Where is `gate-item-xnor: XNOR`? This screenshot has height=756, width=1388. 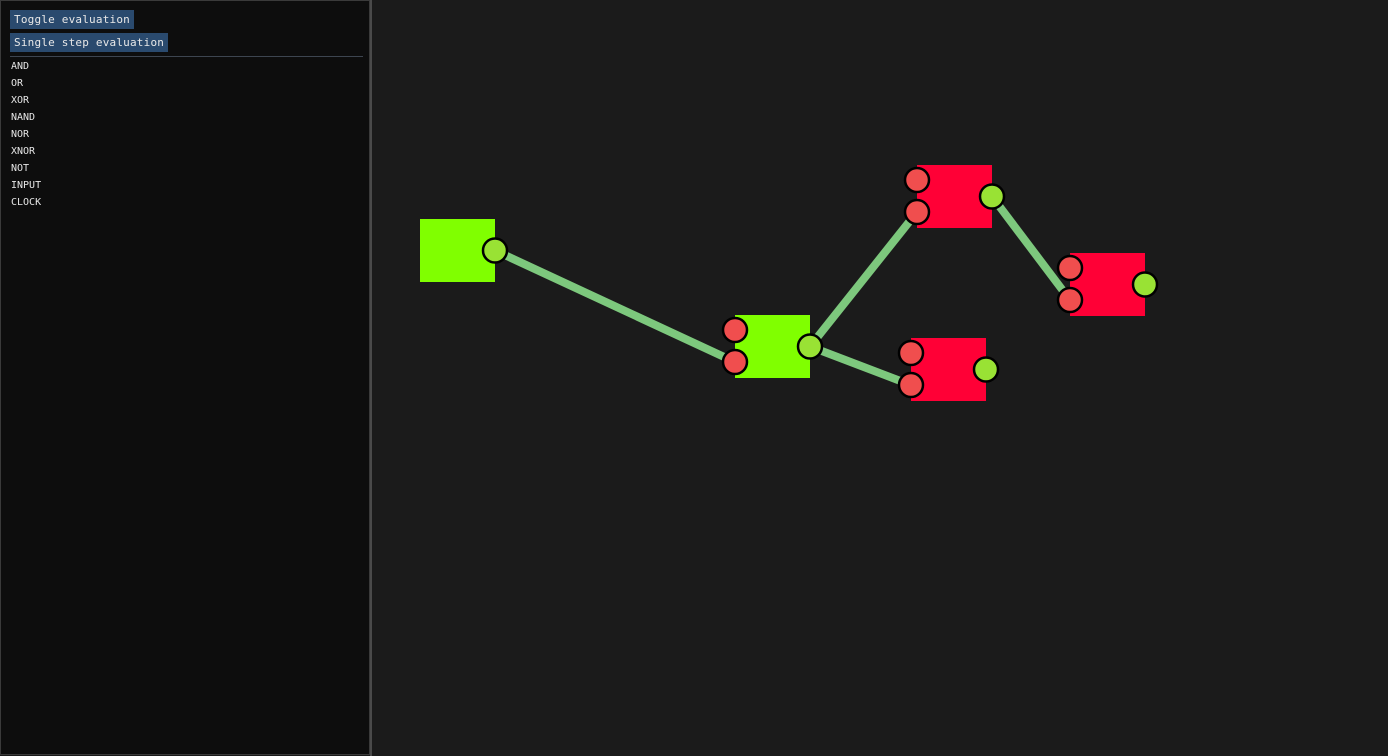 gate-item-xnor: XNOR is located at coordinates (23, 151).